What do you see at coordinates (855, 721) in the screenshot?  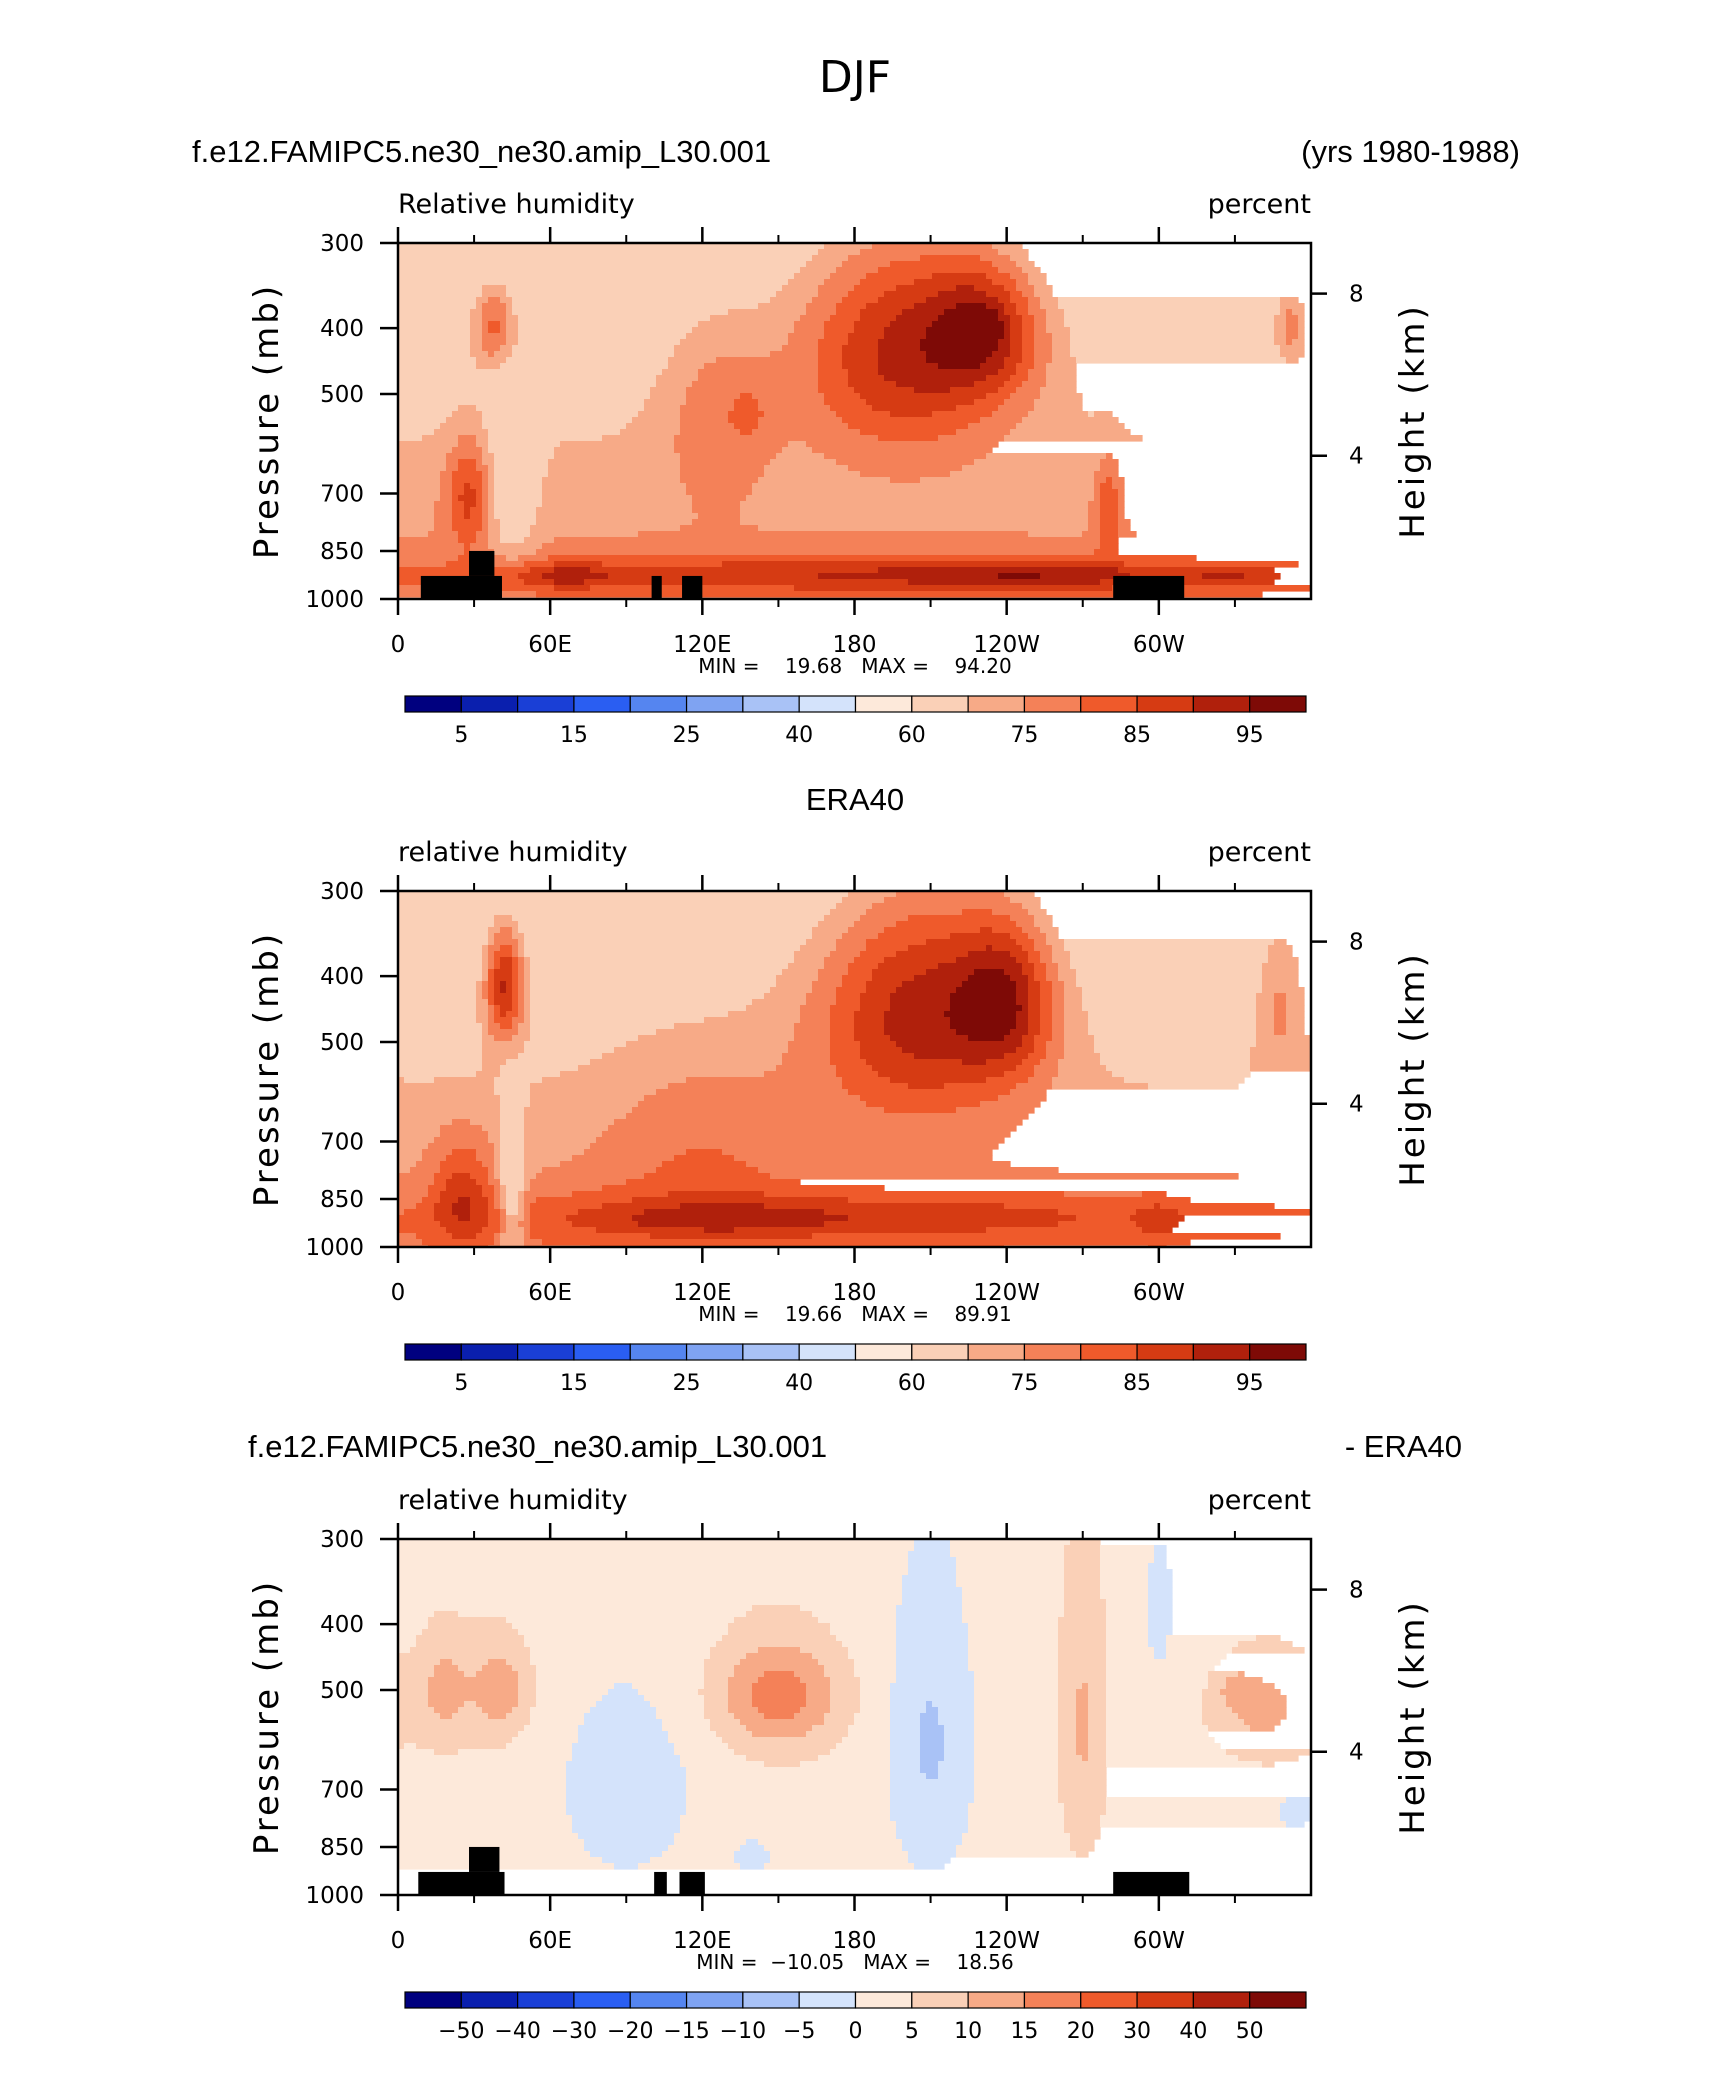 I see `panel-1-colorbar: 5 15 25 40 60 75 85 95` at bounding box center [855, 721].